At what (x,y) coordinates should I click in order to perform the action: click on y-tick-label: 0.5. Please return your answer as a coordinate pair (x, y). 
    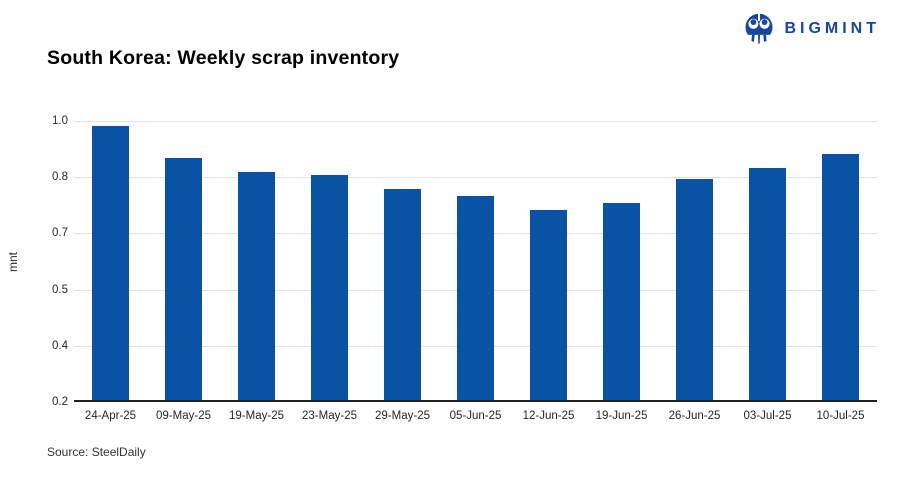
    Looking at the image, I should click on (60, 289).